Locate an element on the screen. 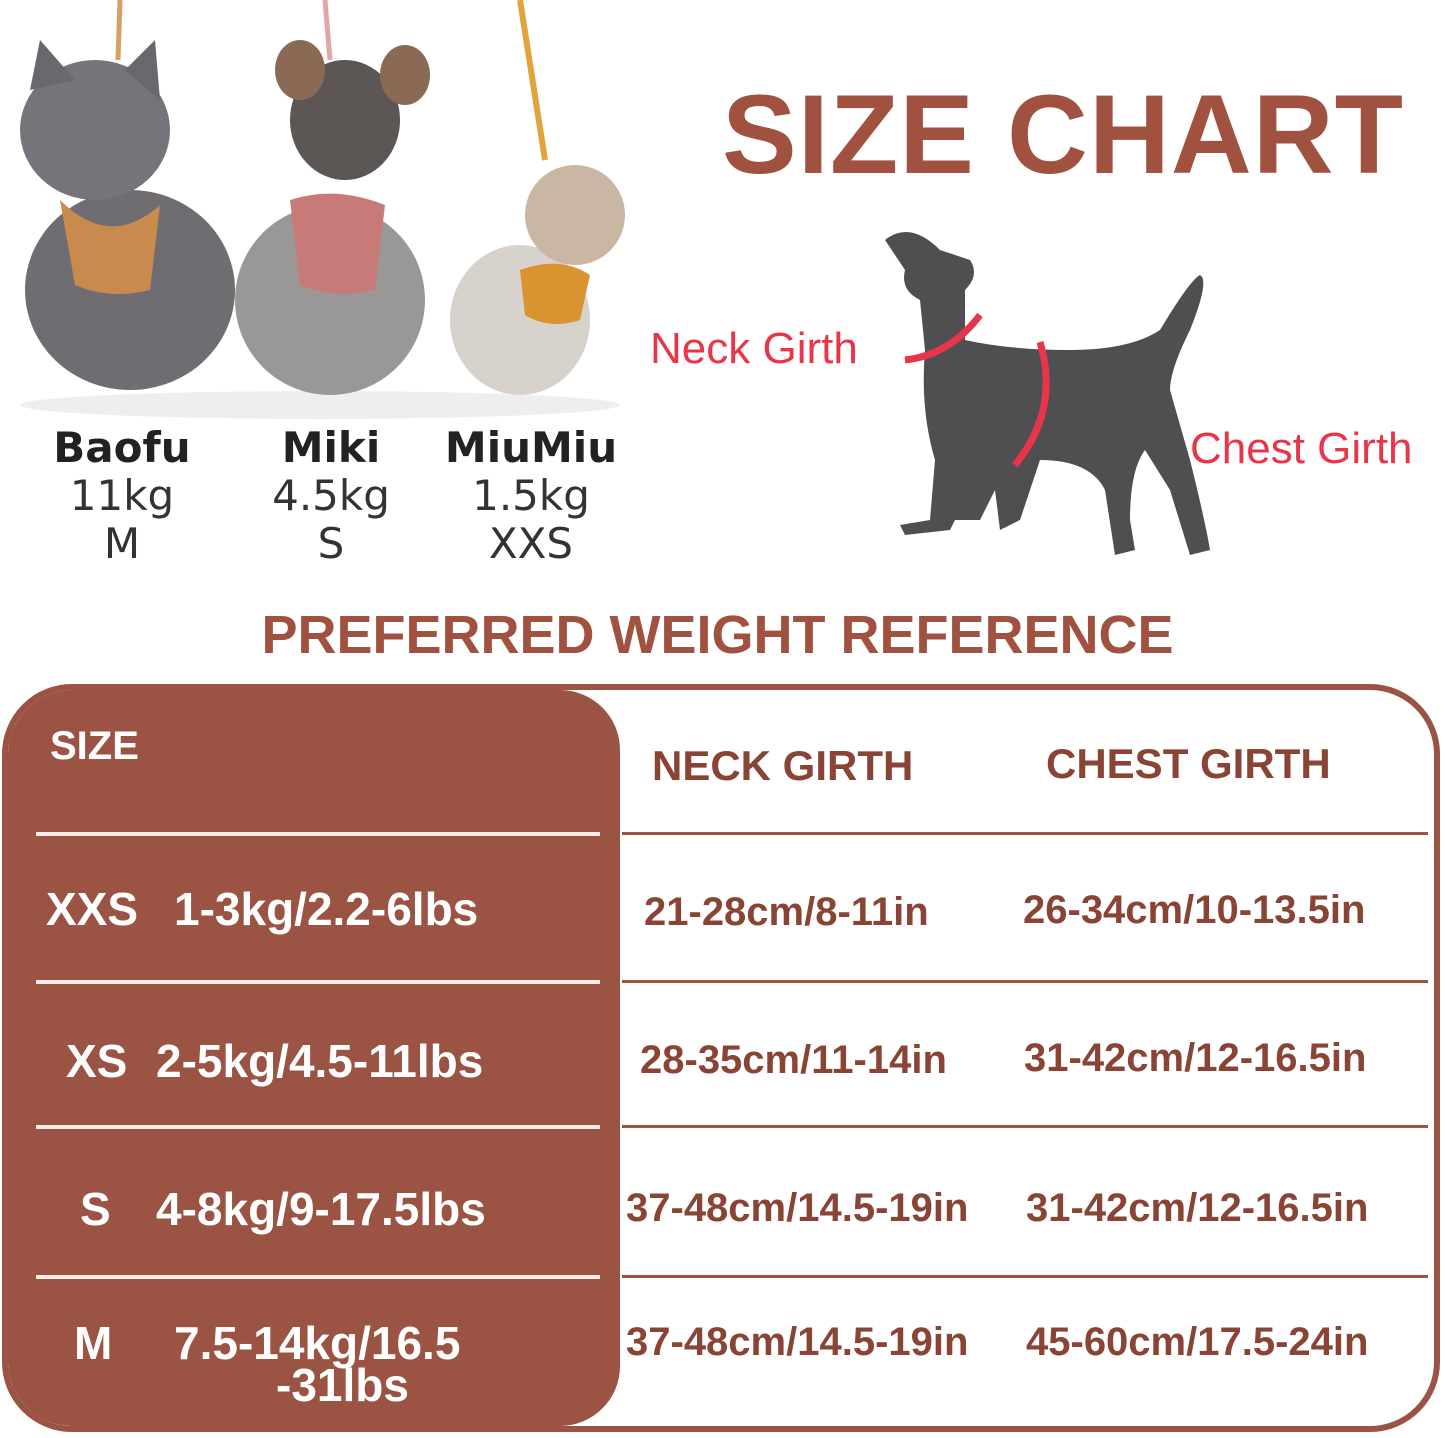 This screenshot has width=1445, height=1438. section-heading: PREFERRED WEIGHT REFERENCE is located at coordinates (717, 635).